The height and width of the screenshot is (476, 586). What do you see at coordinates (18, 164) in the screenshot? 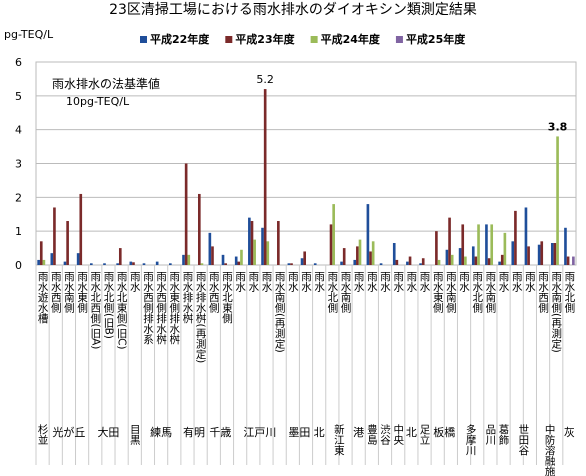
I see `y-tick-label: 3` at bounding box center [18, 164].